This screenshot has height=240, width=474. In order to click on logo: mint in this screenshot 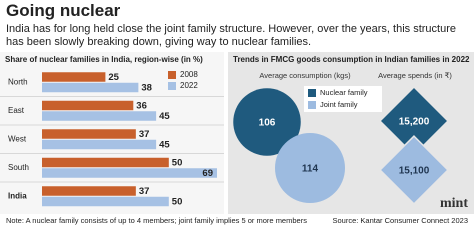, I will do `click(454, 203)`.